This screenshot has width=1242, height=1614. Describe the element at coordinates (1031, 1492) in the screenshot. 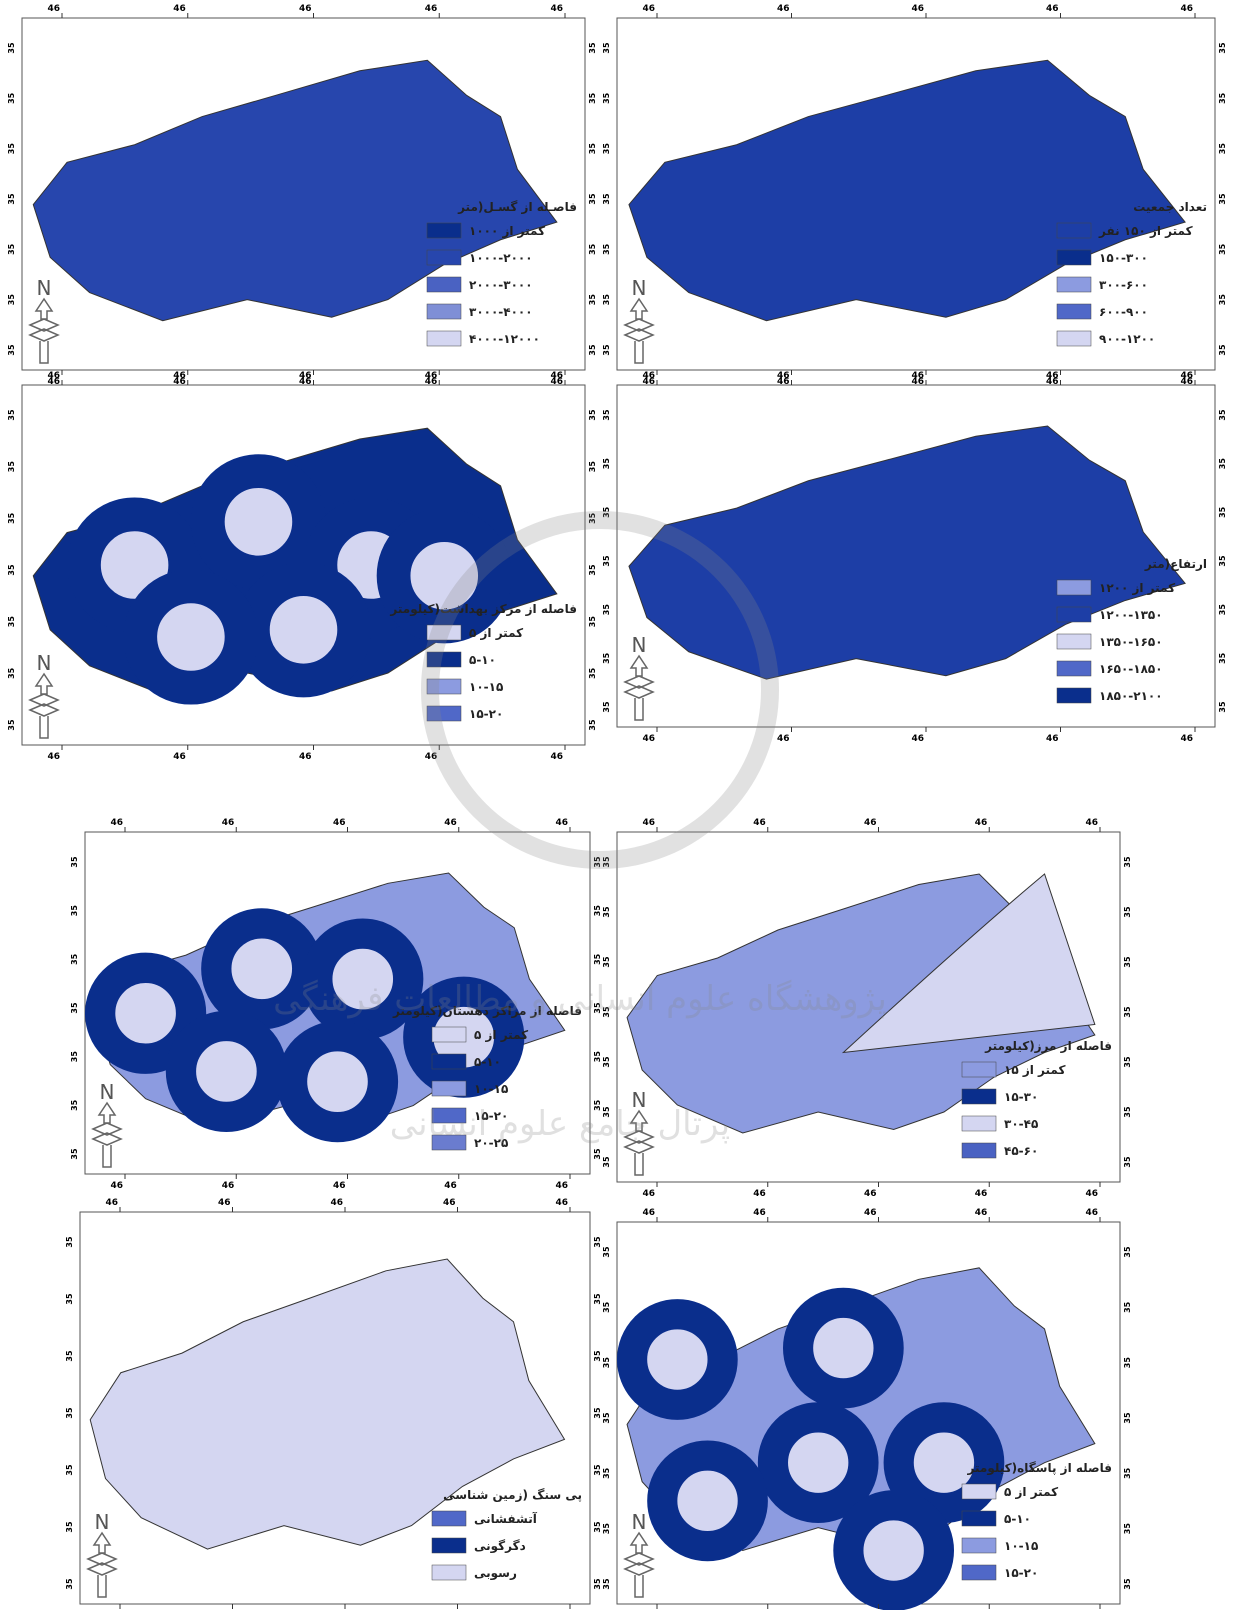

I see `legend-label: کمتر از ۵` at that location.